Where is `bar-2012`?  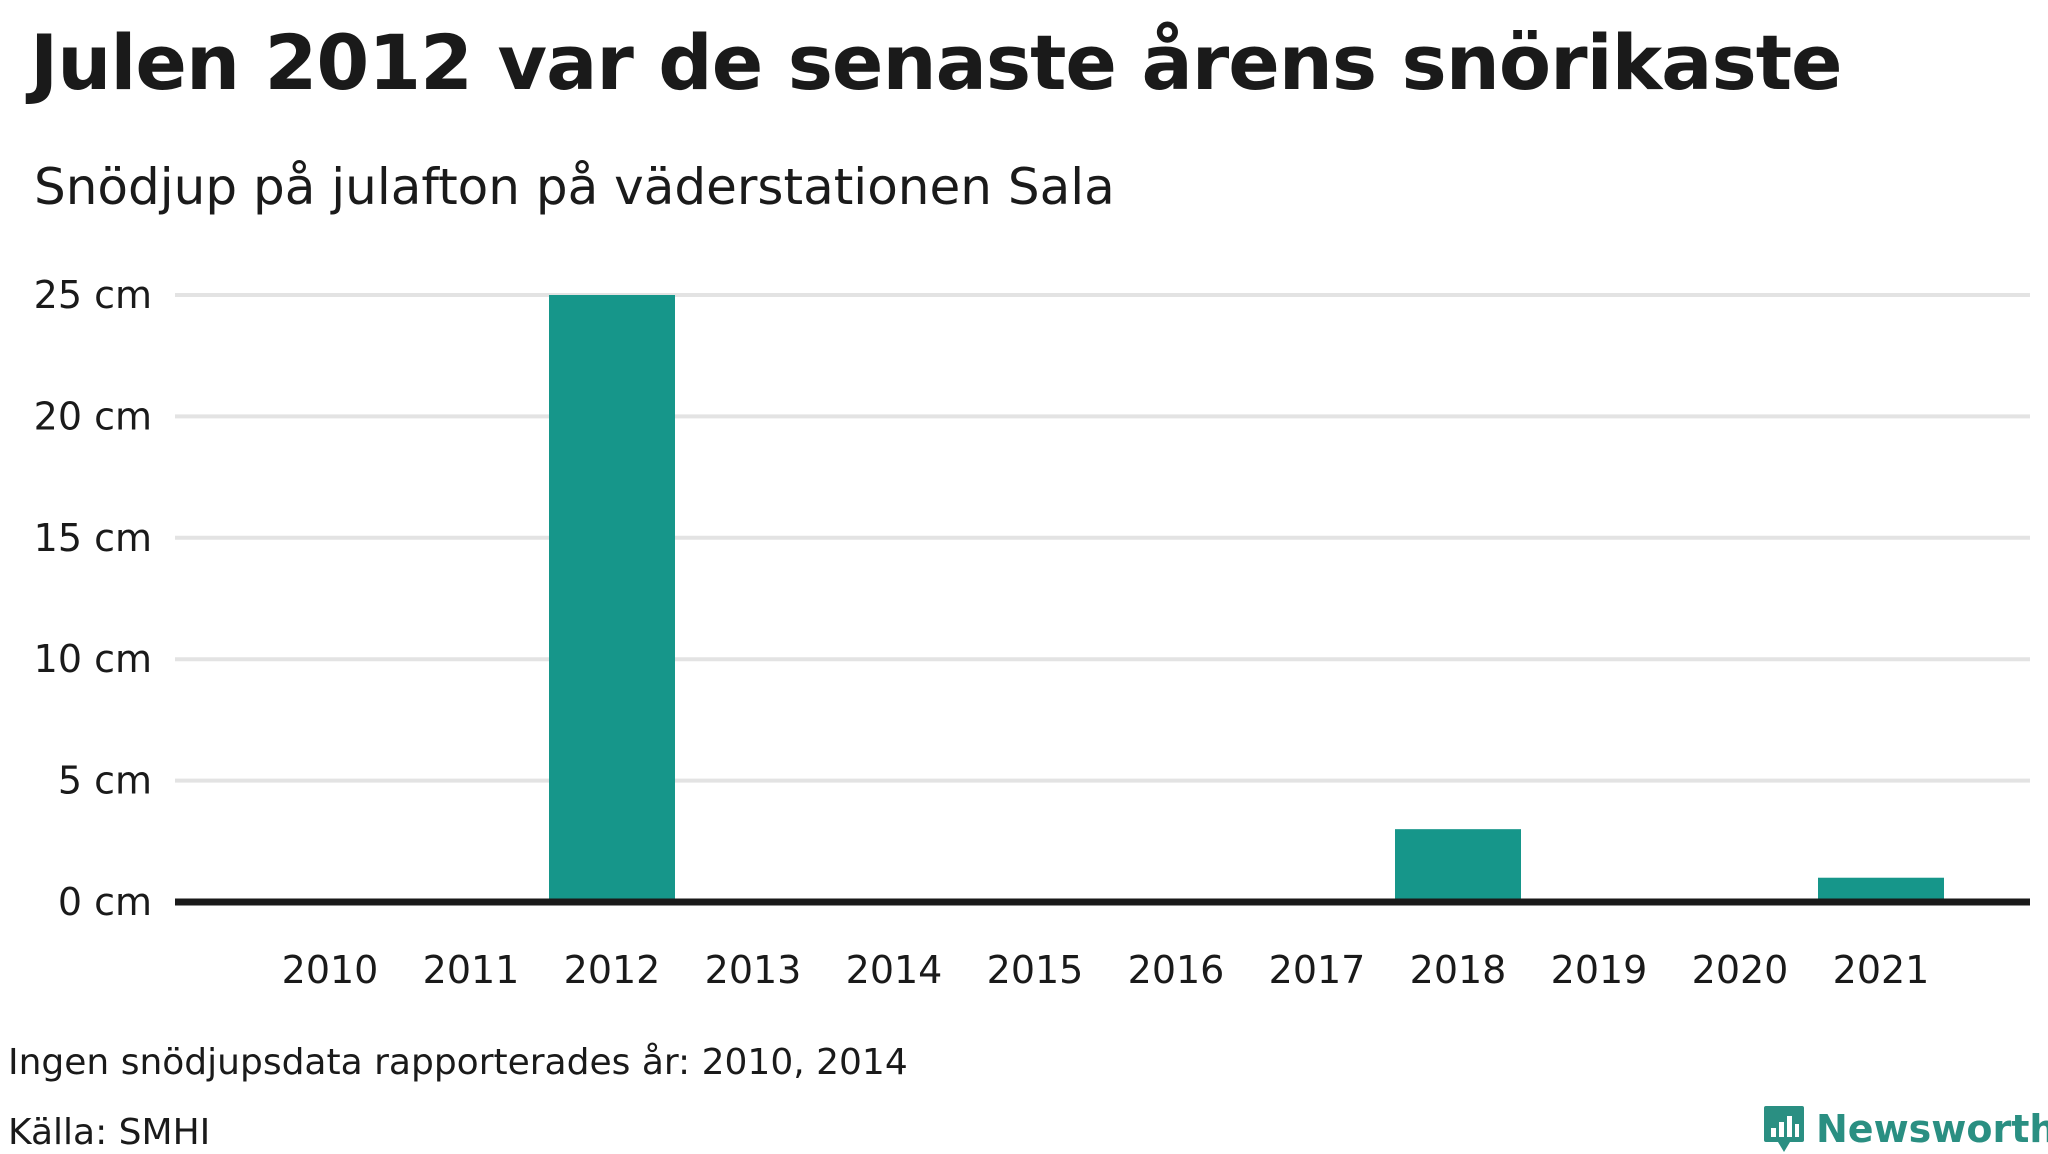
bar-2012 is located at coordinates (612, 598).